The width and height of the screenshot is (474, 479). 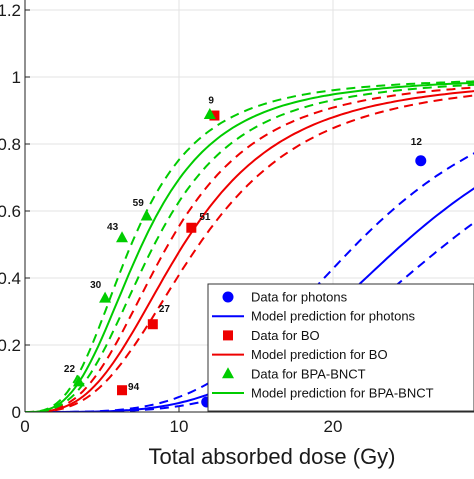 I want to click on x-tick-label: 20, so click(x=333, y=426).